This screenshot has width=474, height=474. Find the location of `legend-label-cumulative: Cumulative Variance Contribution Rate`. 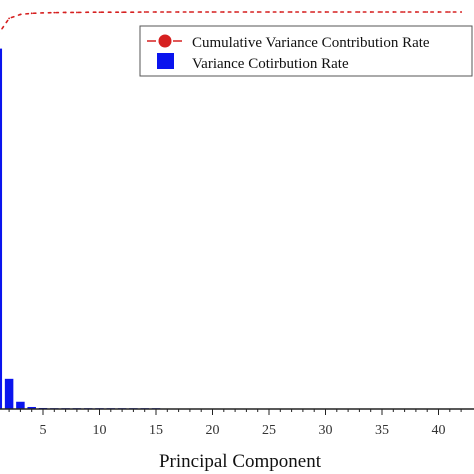

legend-label-cumulative: Cumulative Variance Contribution Rate is located at coordinates (311, 43).